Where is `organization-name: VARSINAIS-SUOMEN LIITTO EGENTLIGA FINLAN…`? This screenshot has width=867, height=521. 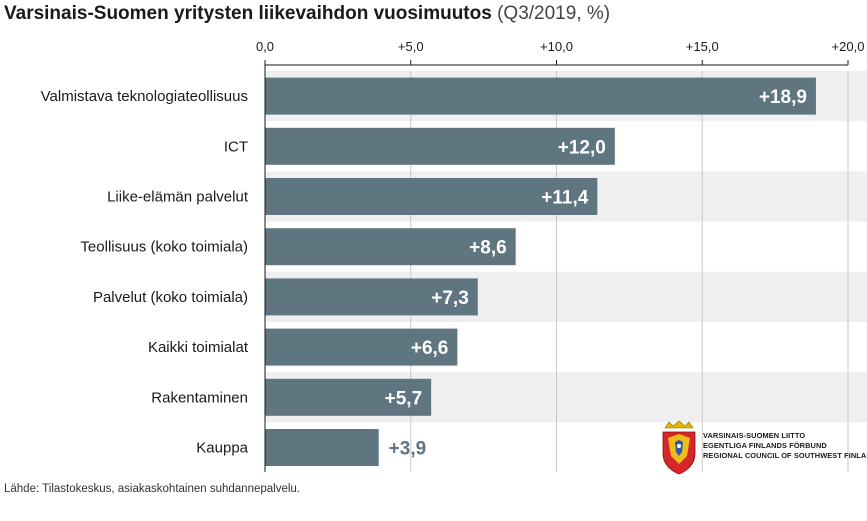
organization-name: VARSINAIS-SUOMEN LIITTO EGENTLIGA FINLAN… is located at coordinates (785, 446).